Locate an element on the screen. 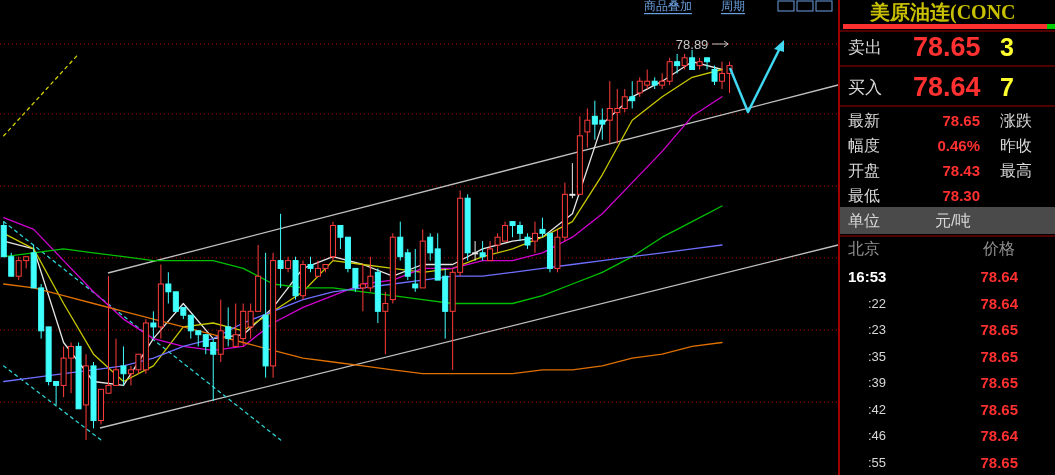  text: 最低 is located at coordinates (864, 195).